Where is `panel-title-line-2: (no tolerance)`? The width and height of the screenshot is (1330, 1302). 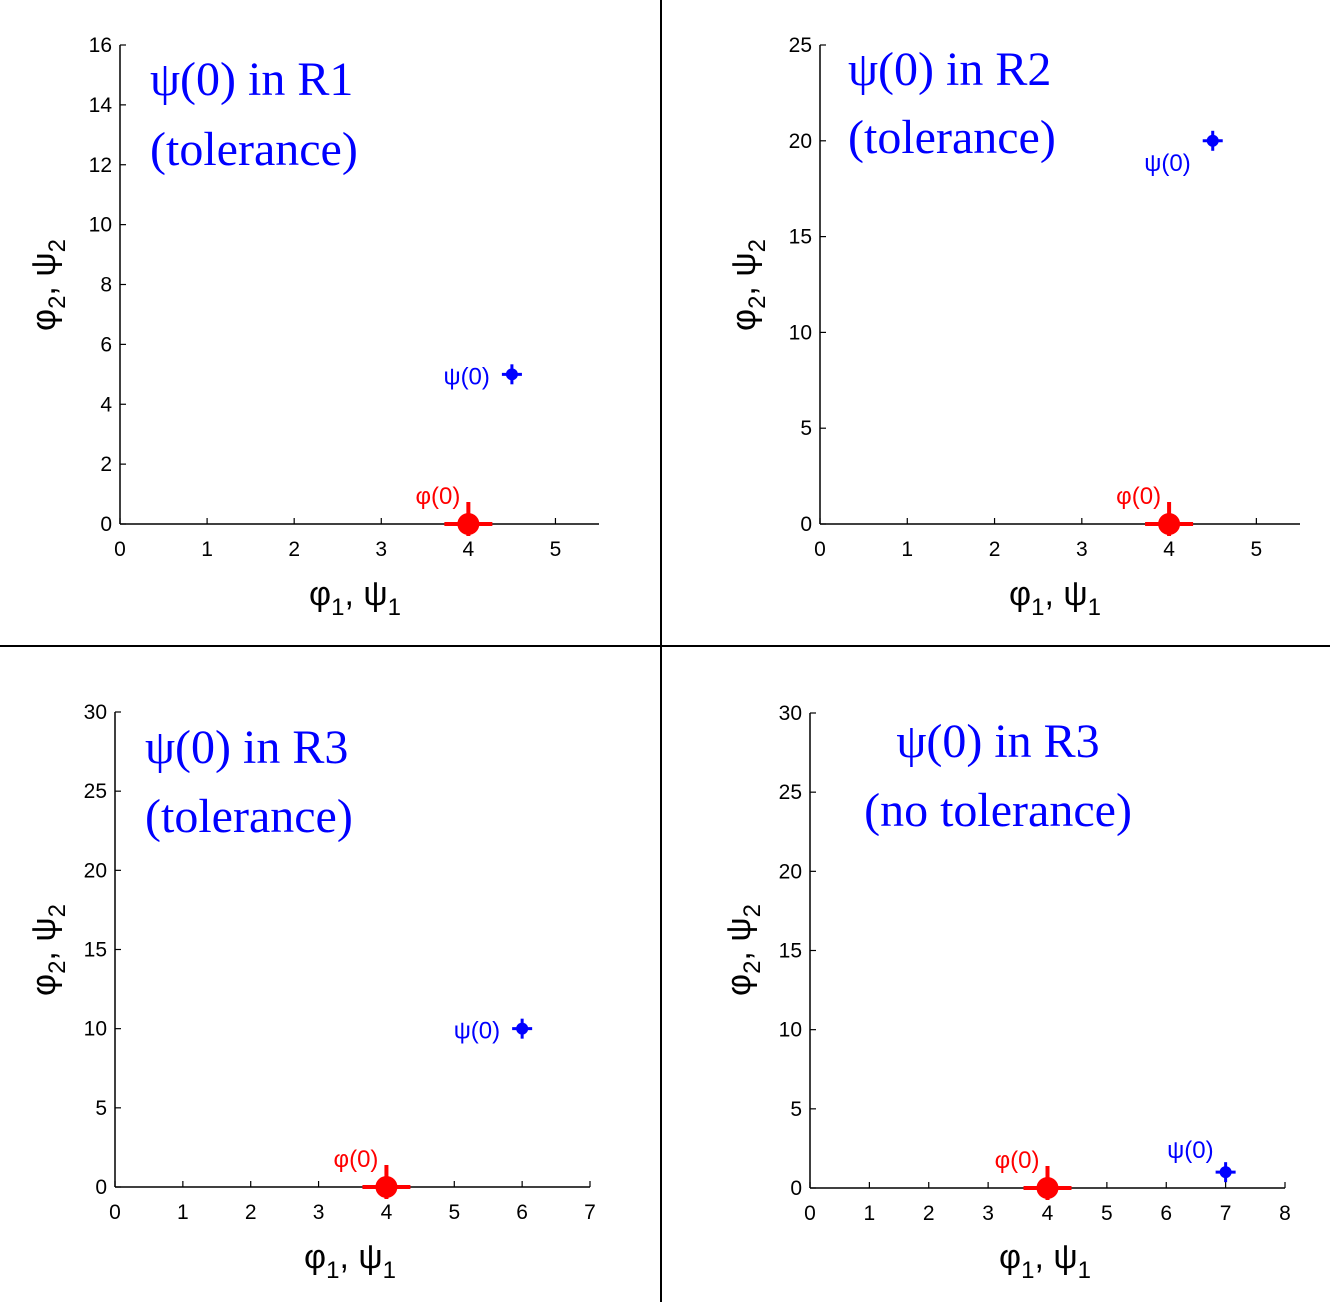
panel-title-line-2: (no tolerance) is located at coordinates (998, 810).